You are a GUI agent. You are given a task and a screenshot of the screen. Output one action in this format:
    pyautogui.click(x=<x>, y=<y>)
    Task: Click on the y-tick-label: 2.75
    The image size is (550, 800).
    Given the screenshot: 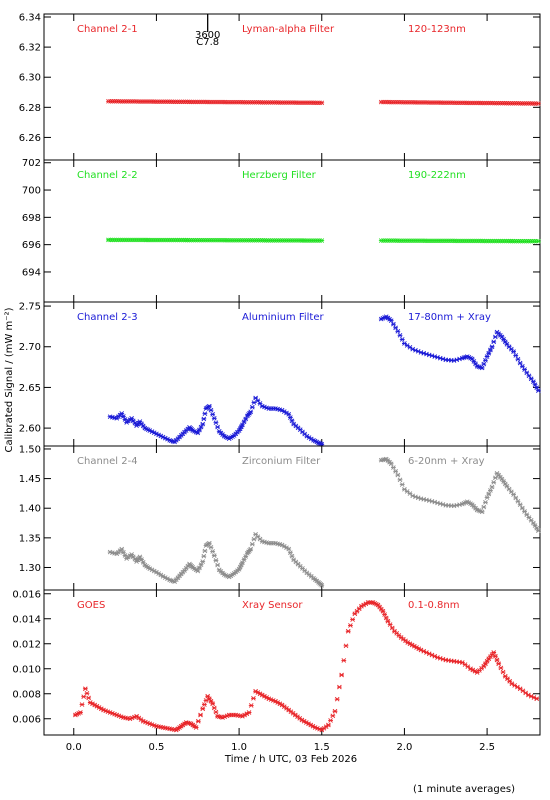 What is the action you would take?
    pyautogui.click(x=30, y=307)
    